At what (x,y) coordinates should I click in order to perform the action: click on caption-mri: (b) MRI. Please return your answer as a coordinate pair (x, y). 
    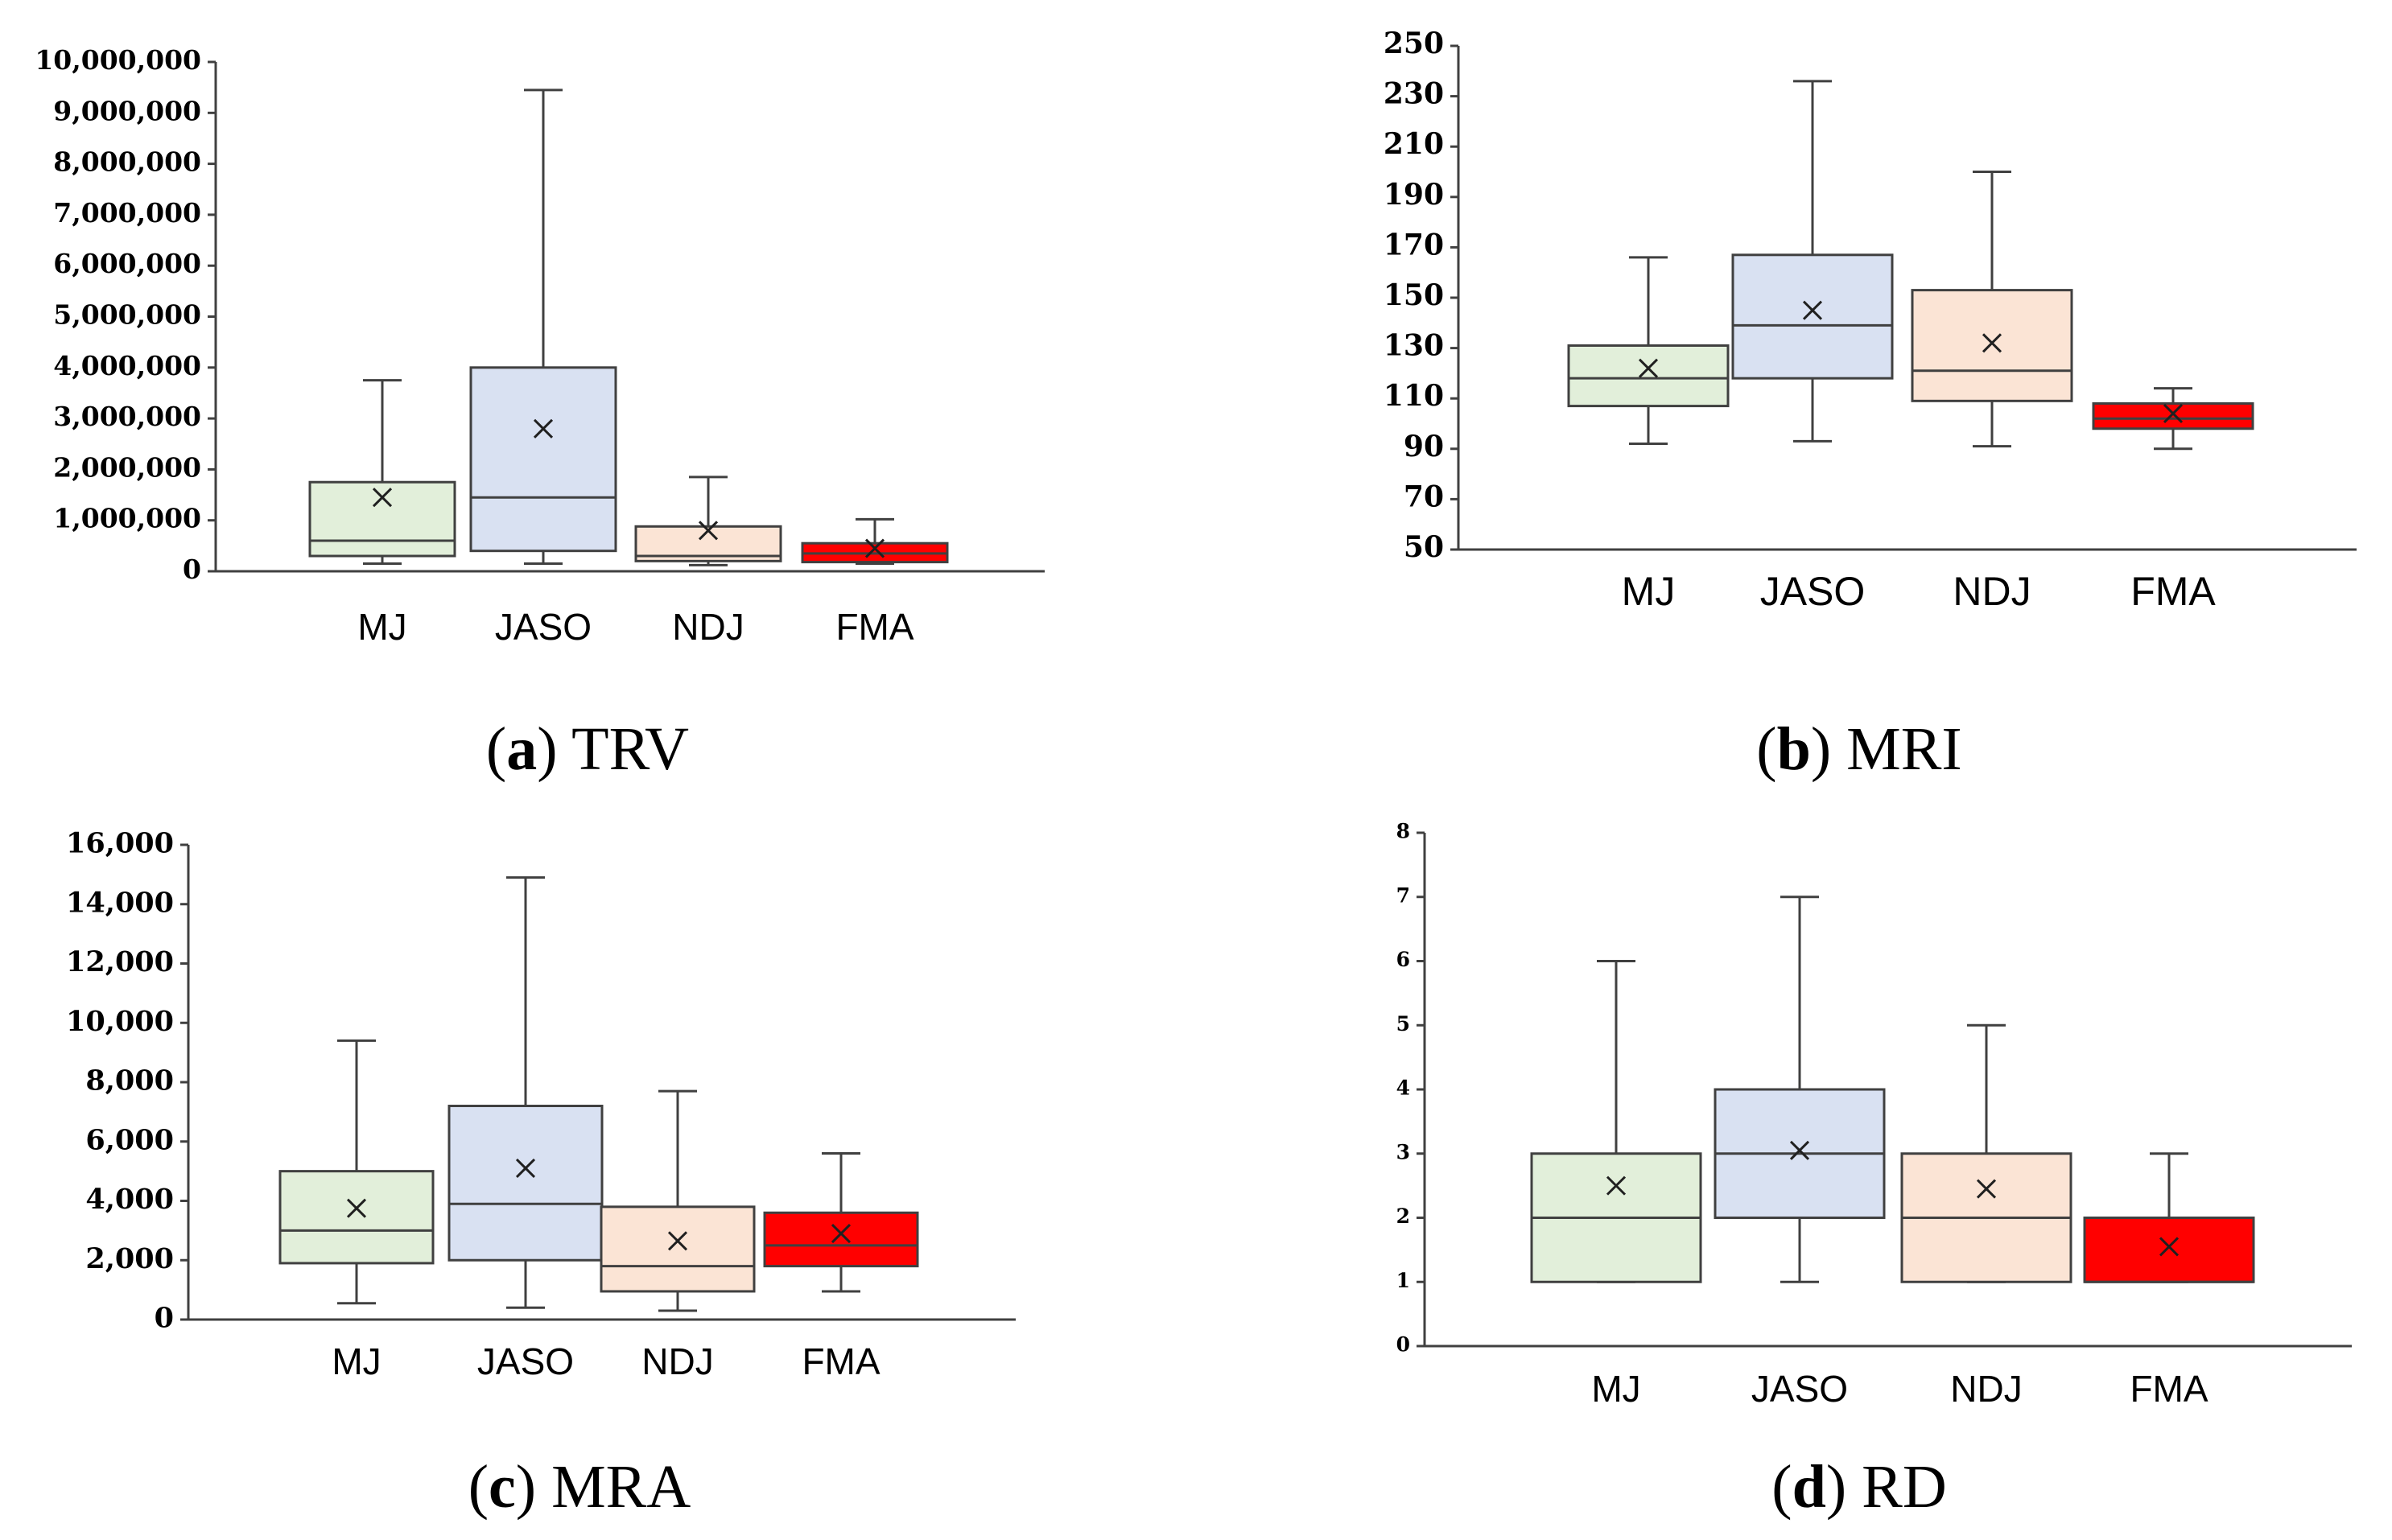
    Looking at the image, I should click on (1859, 749).